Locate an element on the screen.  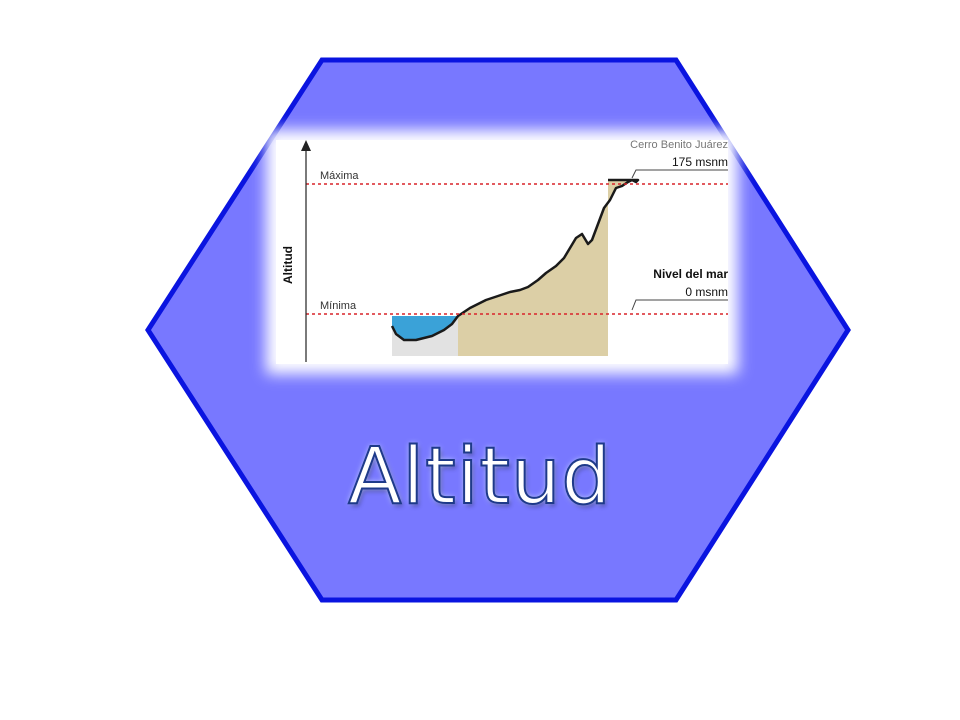
peak-callout-line is located at coordinates (679, 174).